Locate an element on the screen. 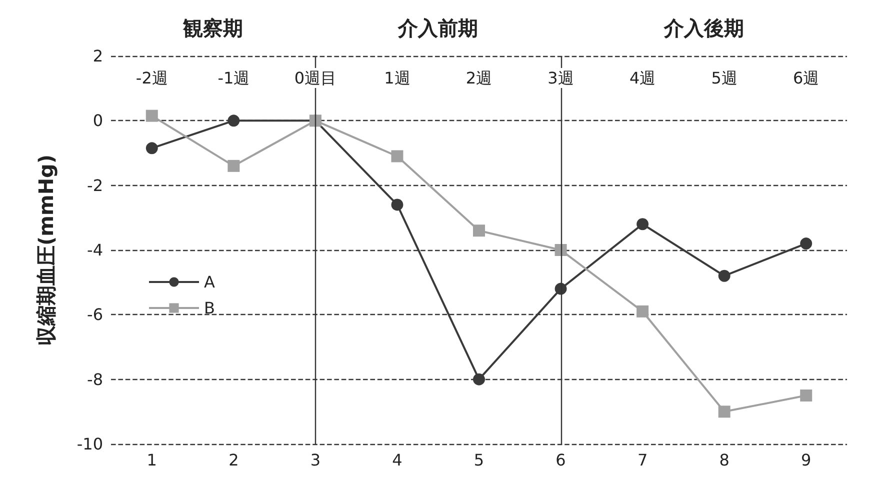  y-tick-label: -6 is located at coordinates (95, 314).